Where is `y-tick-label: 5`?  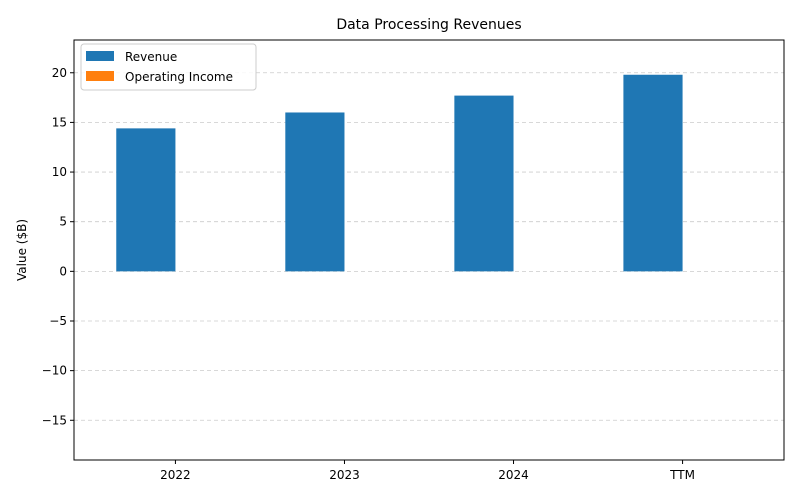 y-tick-label: 5 is located at coordinates (63, 222).